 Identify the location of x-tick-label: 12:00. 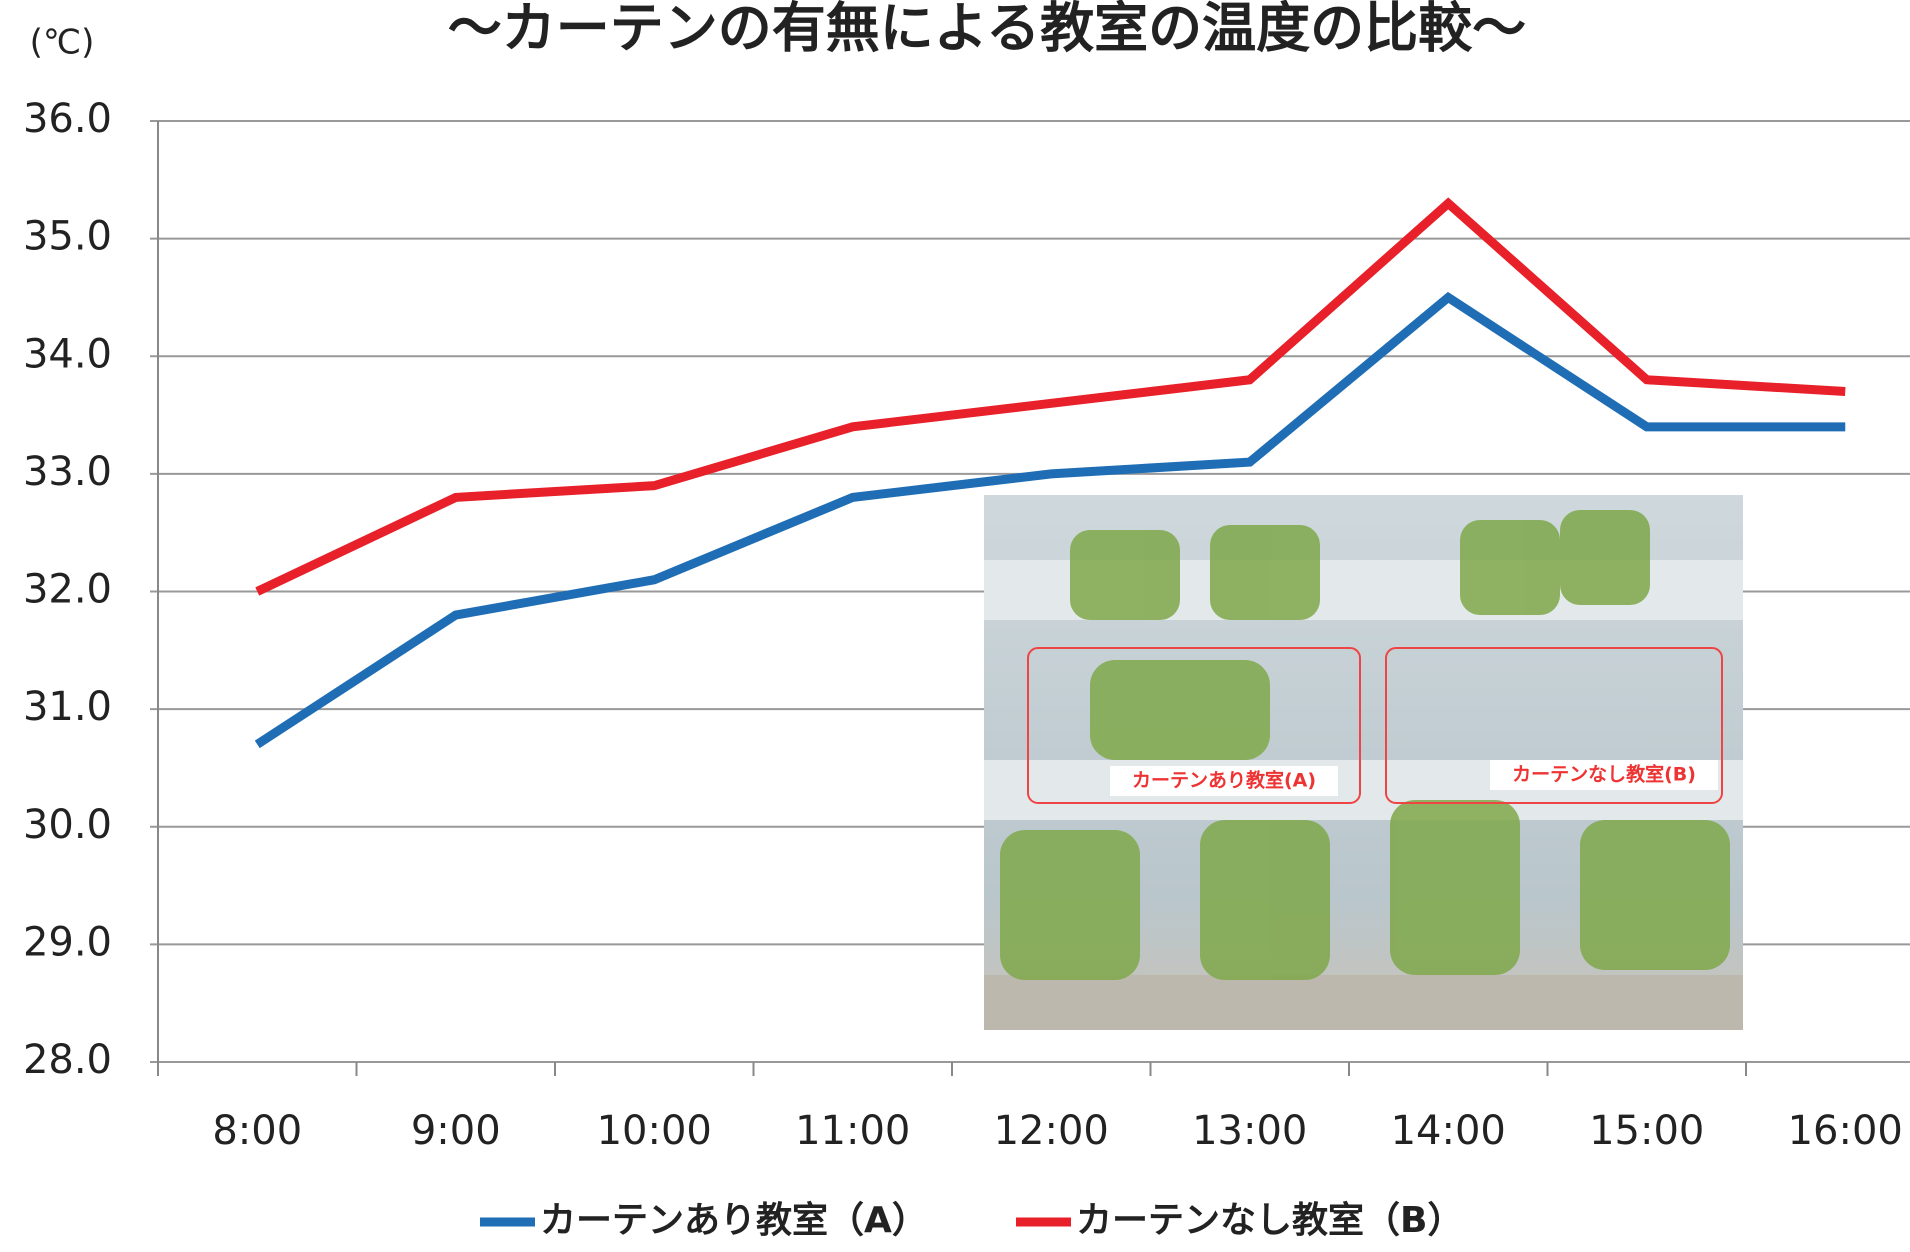
(1051, 1131).